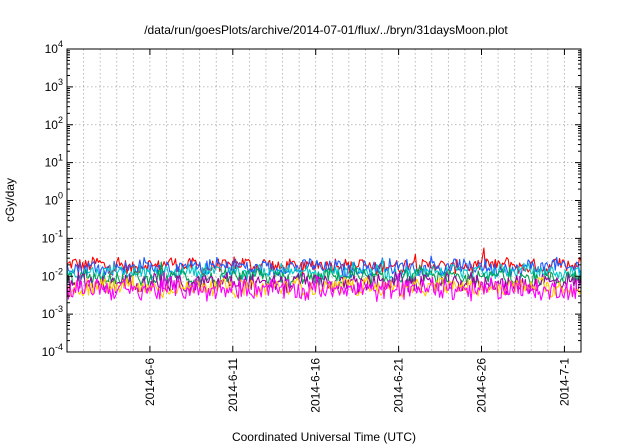  Describe the element at coordinates (54, 123) in the screenshot. I see `y-tick-label: 10²` at that location.